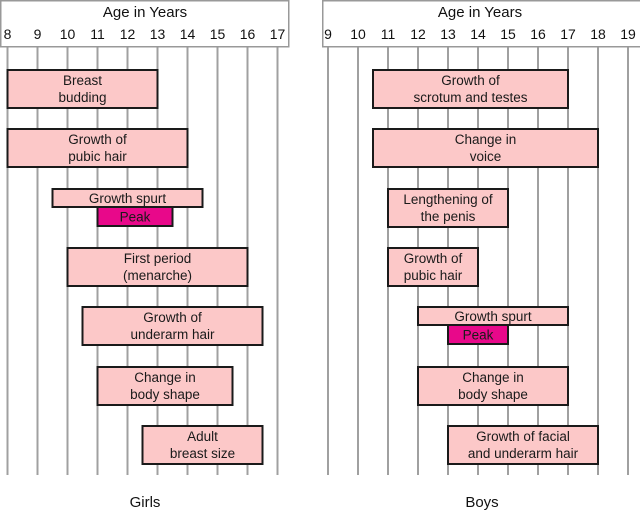 This screenshot has width=640, height=513. Describe the element at coordinates (248, 34) in the screenshot. I see `girls-tick-label: 16` at that location.